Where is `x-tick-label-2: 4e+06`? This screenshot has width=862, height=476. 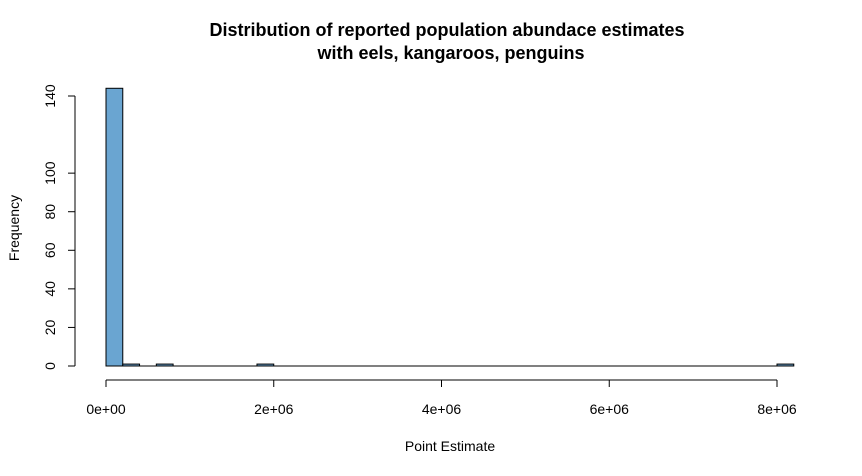
x-tick-label-2: 4e+06 is located at coordinates (442, 409).